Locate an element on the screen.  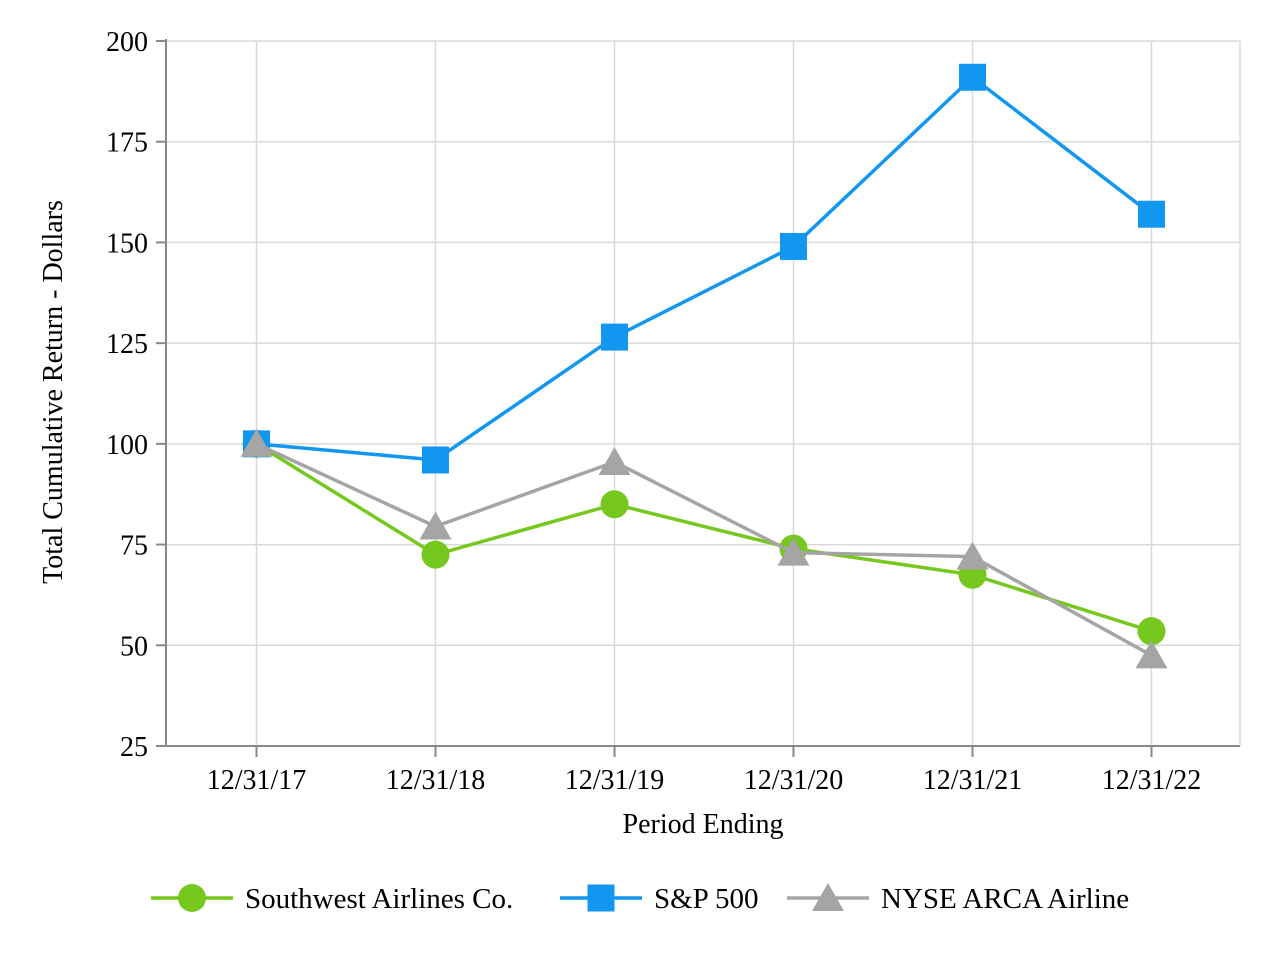
x-tick-label: 12/31/22 is located at coordinates (1152, 780).